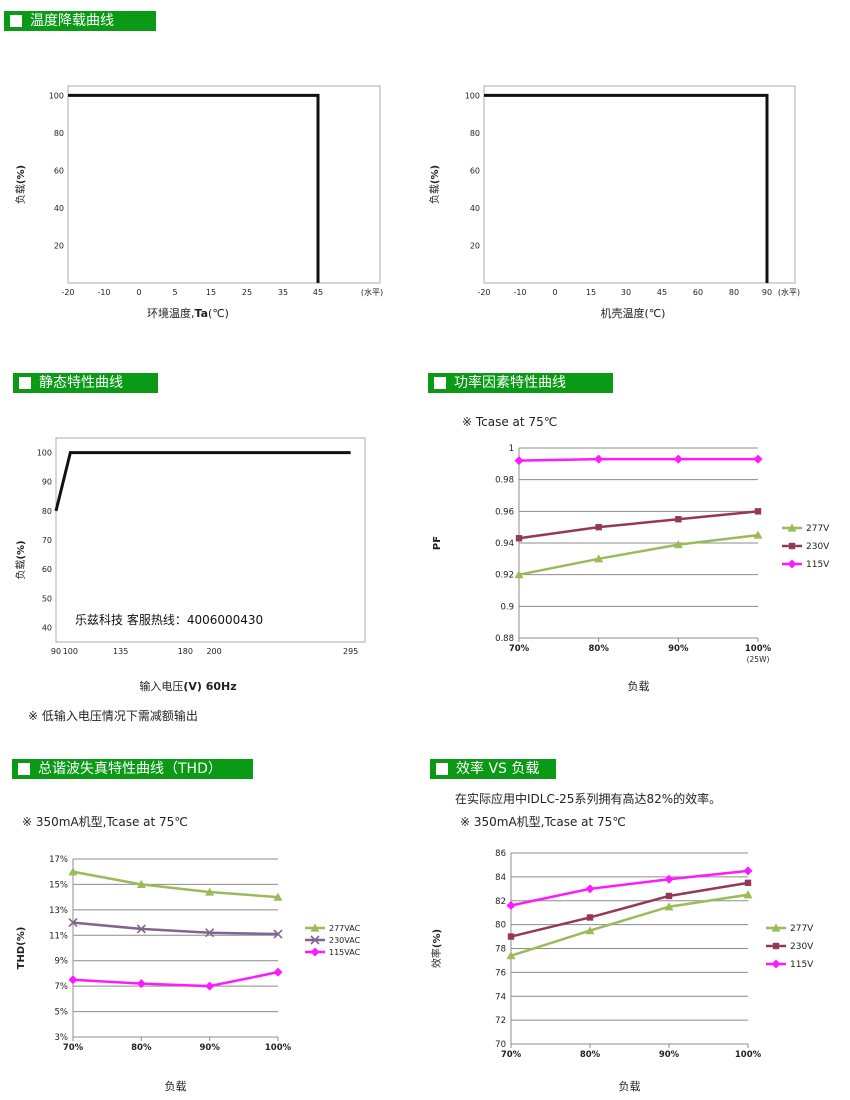 This screenshot has width=850, height=1100. Describe the element at coordinates (437, 543) in the screenshot. I see `y-axis-label: PF` at that location.